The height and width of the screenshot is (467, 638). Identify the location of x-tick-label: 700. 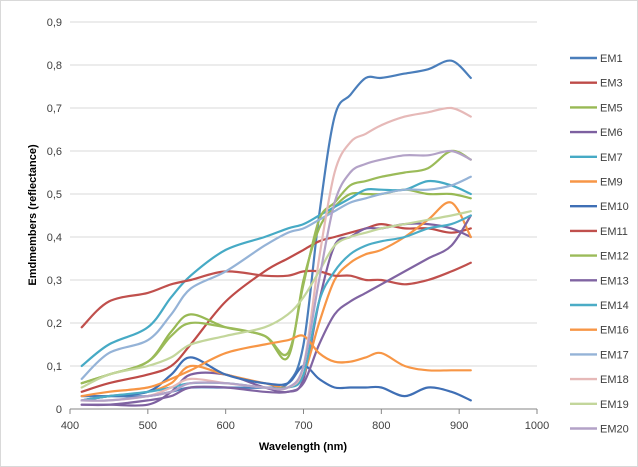
(303, 426).